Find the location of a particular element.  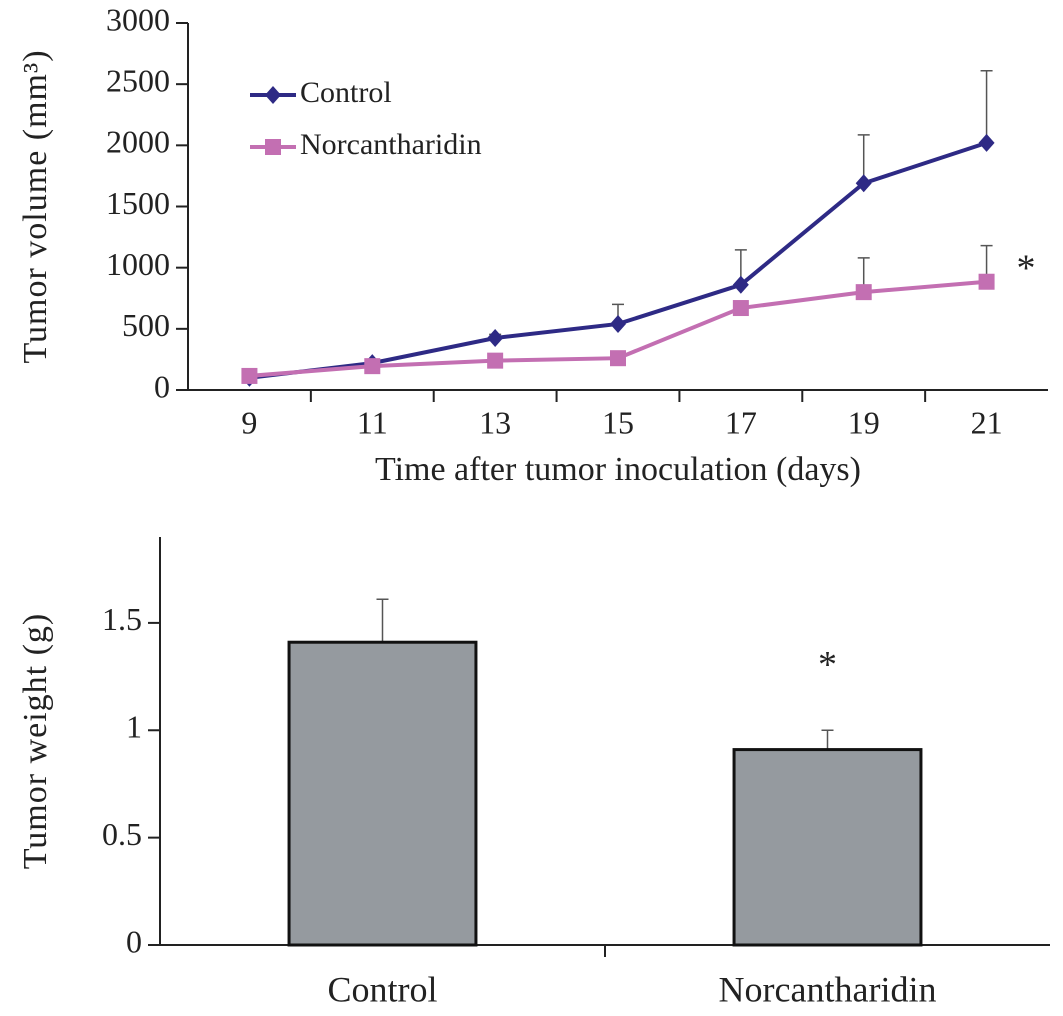

y-tick-label: 1000 is located at coordinates (138, 264).